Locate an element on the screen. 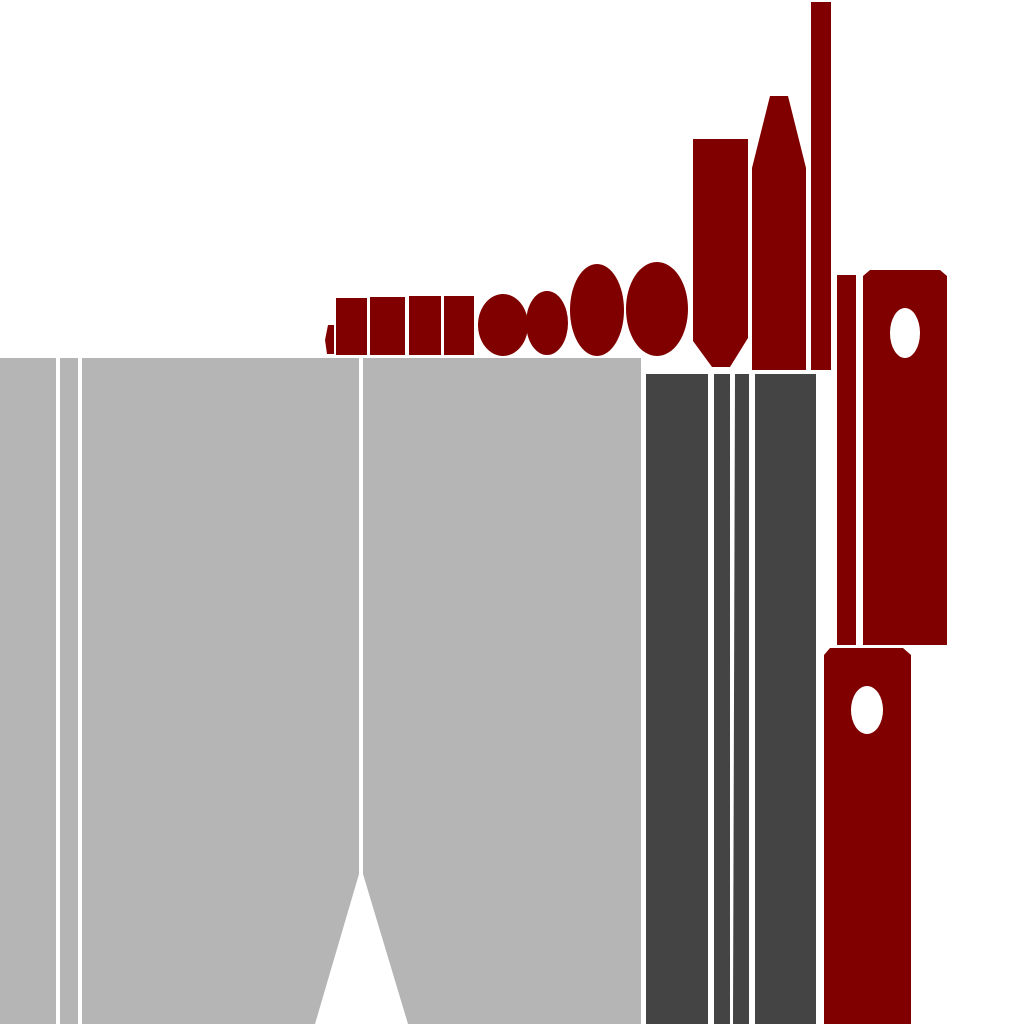 The width and height of the screenshot is (1024, 1024). dark-strip-wide-left is located at coordinates (677, 699).